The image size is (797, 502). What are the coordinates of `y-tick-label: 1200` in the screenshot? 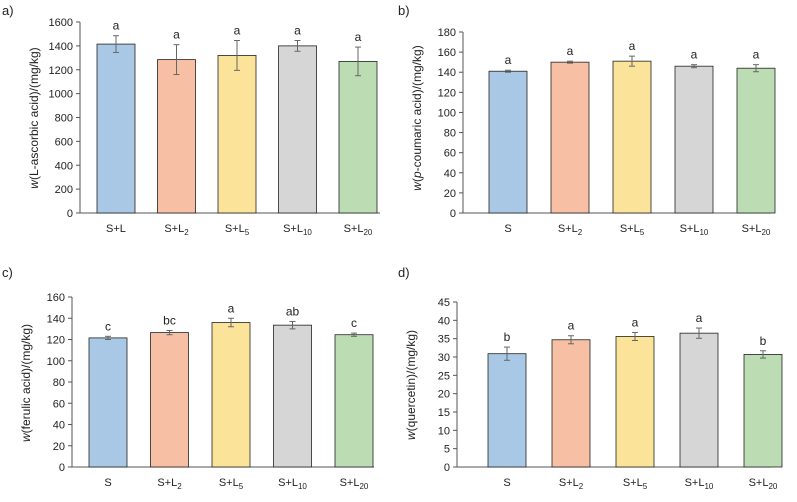 It's located at (61, 71).